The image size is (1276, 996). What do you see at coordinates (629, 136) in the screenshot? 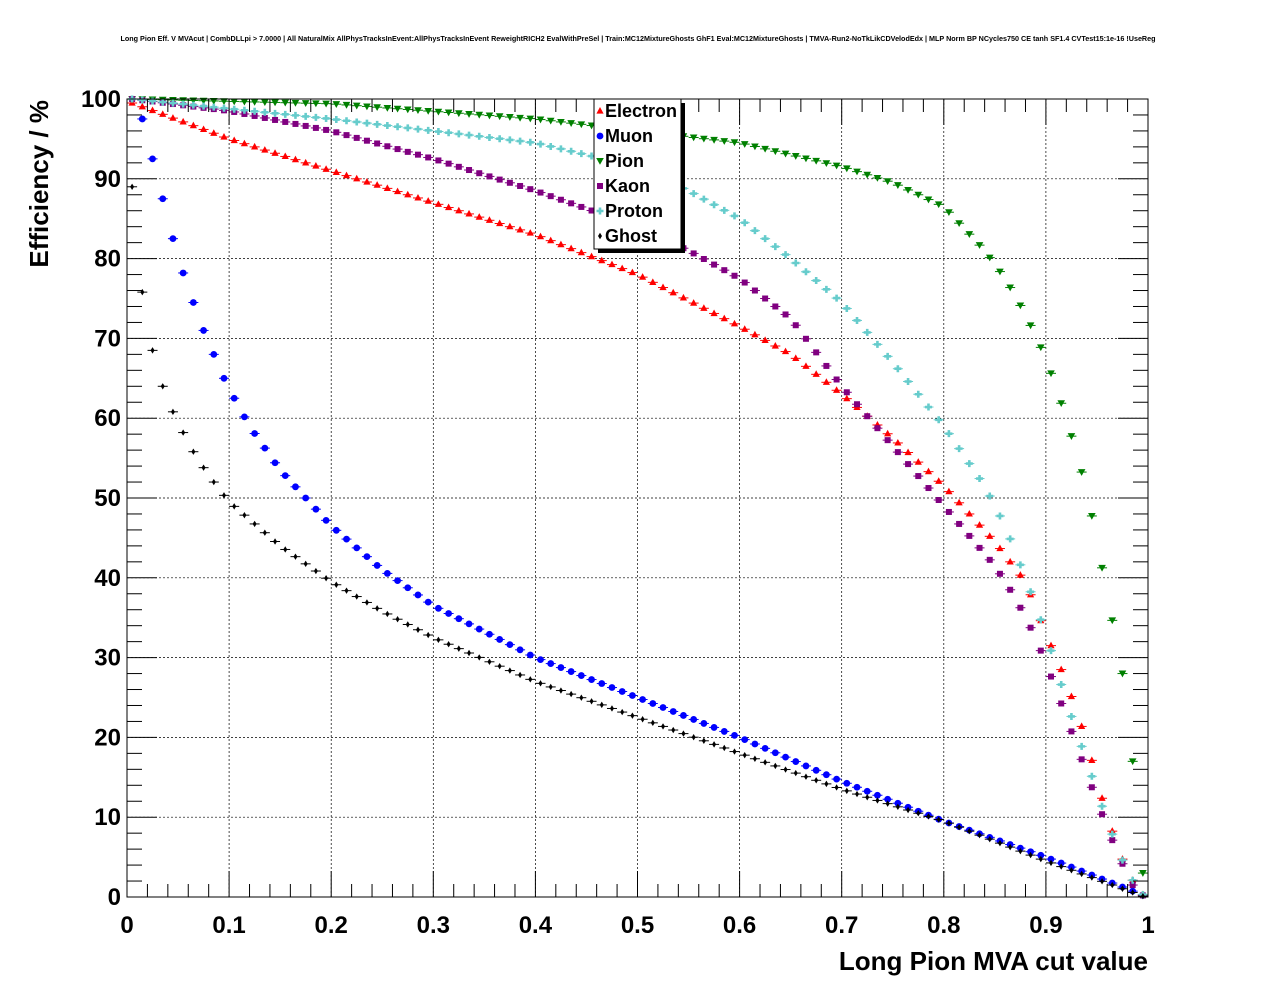
I see `legend-label-muon: Muon` at bounding box center [629, 136].